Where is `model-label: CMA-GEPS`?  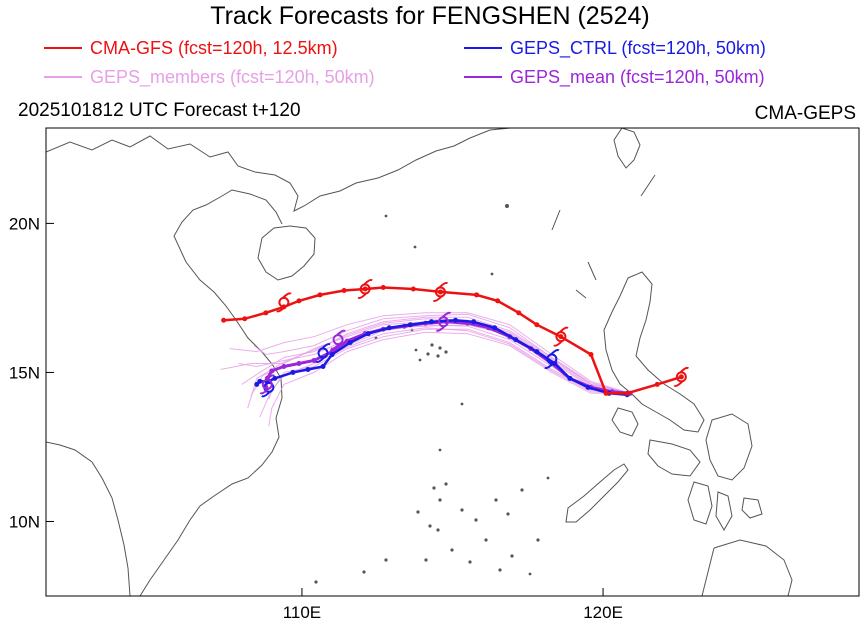 model-label: CMA-GEPS is located at coordinates (805, 113).